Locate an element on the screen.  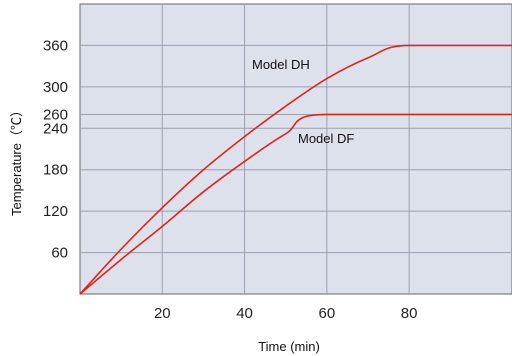
y-tick-label-60: 60 is located at coordinates (59, 253).